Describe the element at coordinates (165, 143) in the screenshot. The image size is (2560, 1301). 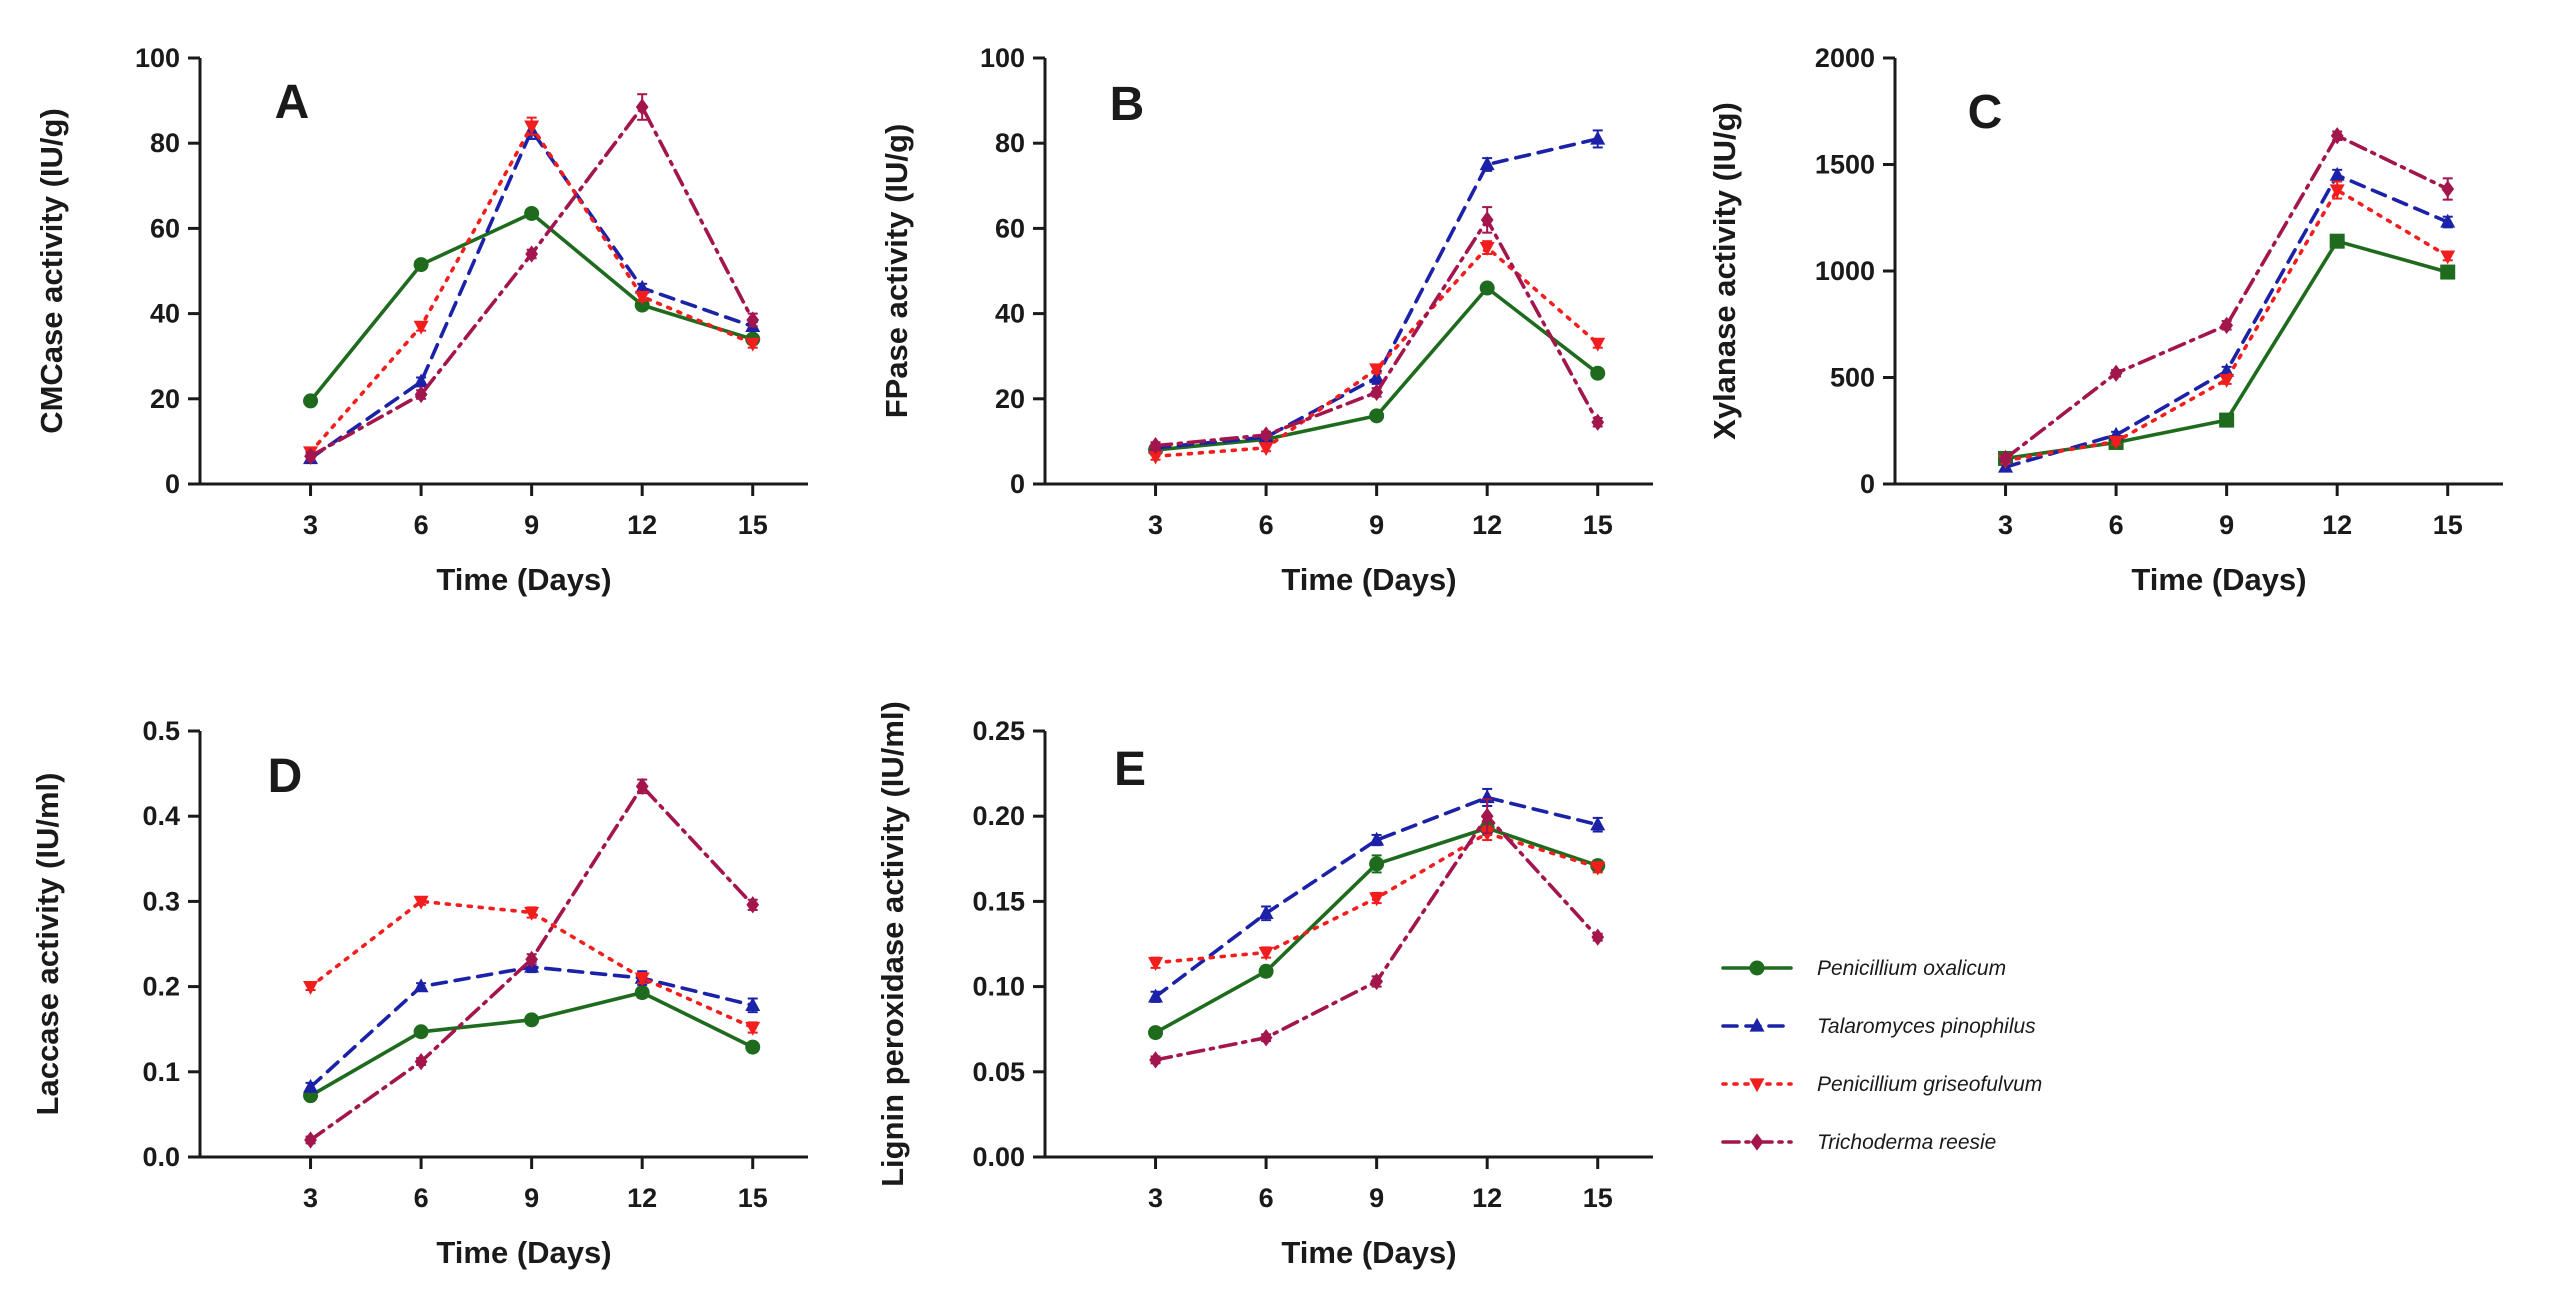
I see `y-tick-label: 80` at that location.